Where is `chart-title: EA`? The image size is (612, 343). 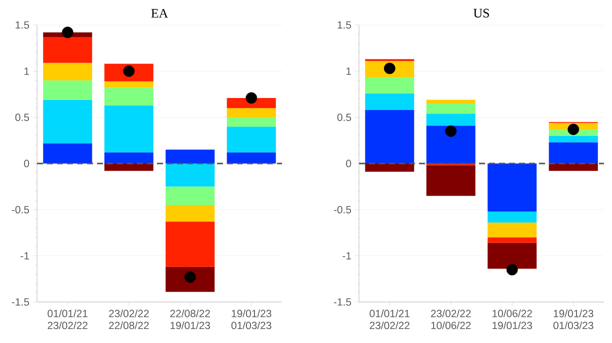 chart-title: EA is located at coordinates (159, 13).